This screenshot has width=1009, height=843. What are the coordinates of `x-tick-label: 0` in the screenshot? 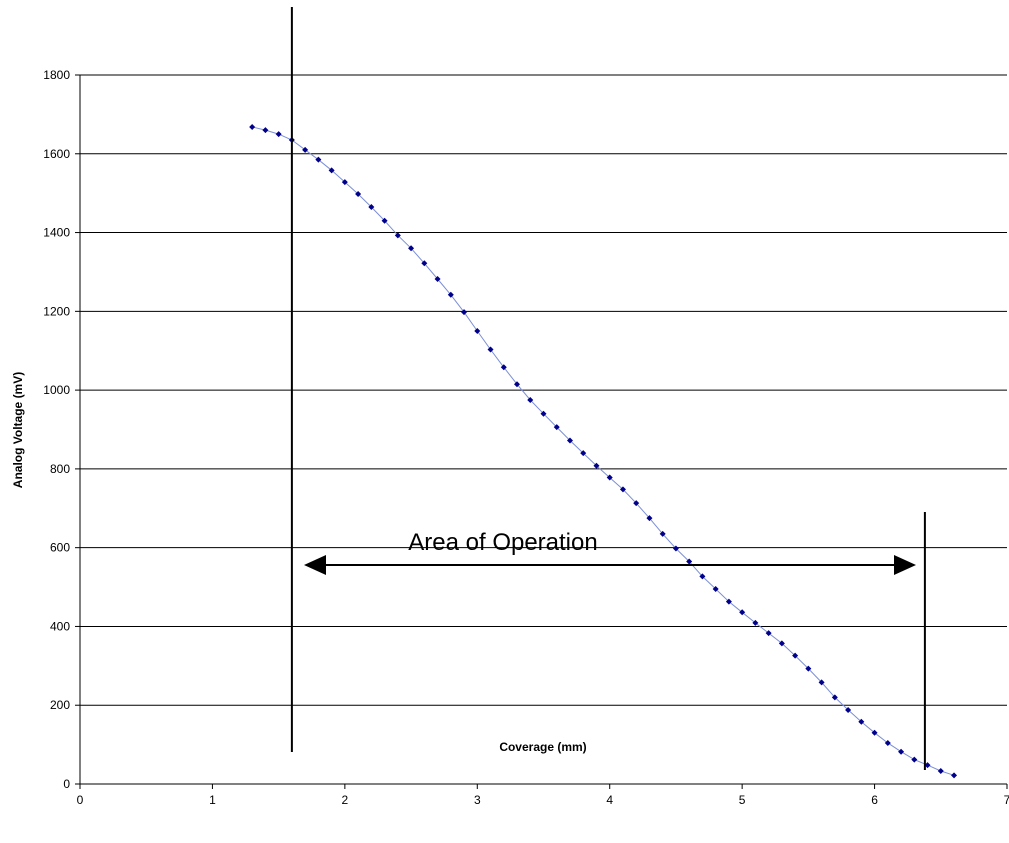 It's located at (80, 800).